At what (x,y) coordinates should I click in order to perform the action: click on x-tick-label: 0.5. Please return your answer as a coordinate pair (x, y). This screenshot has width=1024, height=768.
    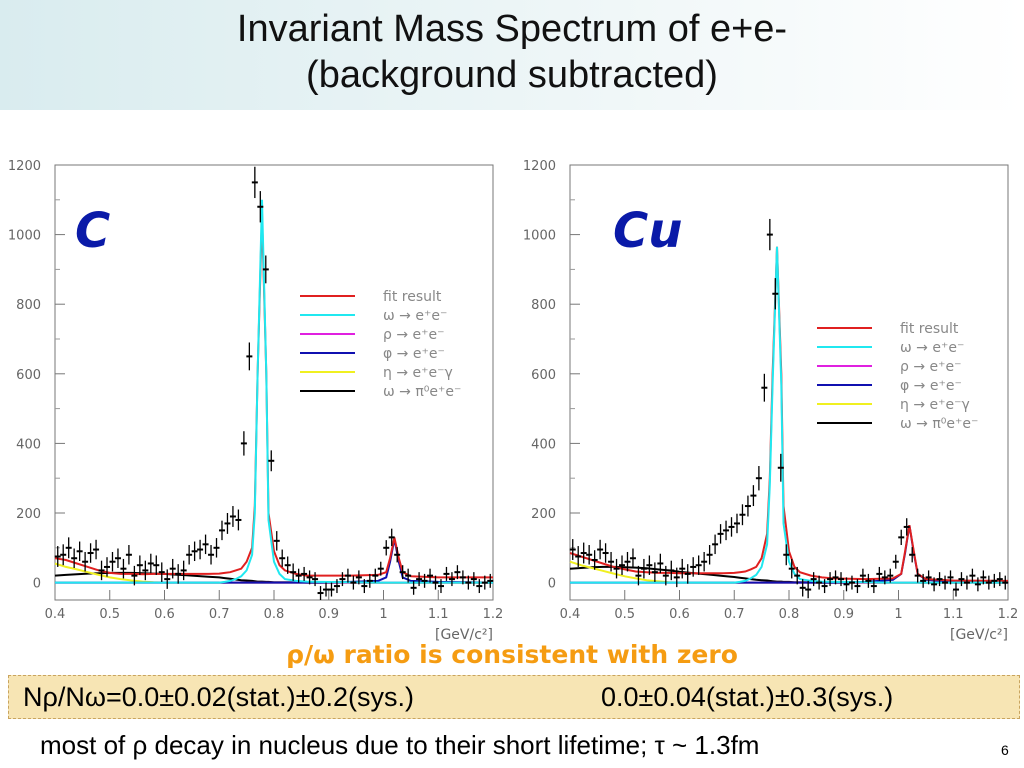
    Looking at the image, I should click on (624, 614).